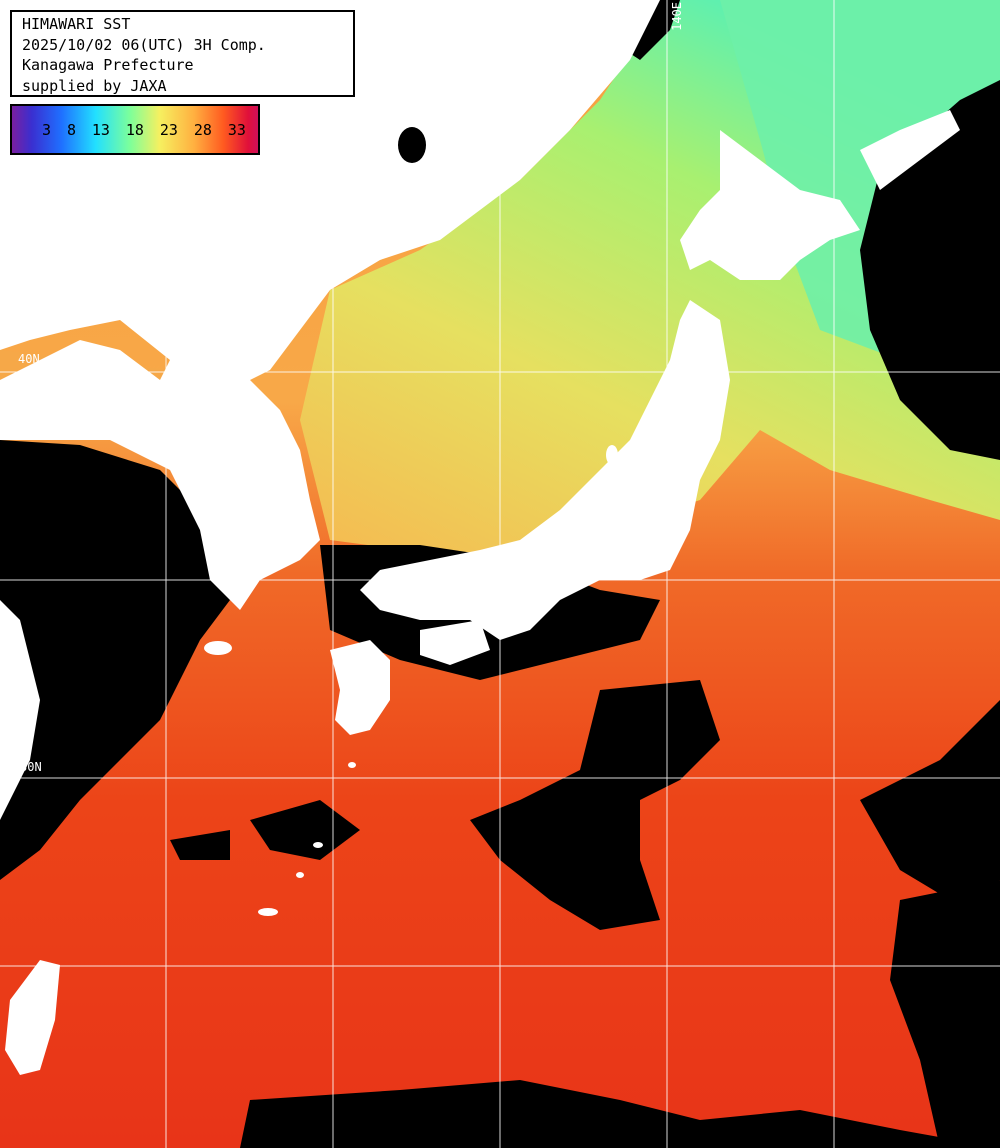  What do you see at coordinates (94, 85) in the screenshot?
I see `title-line-4: supplied by JAXA` at bounding box center [94, 85].